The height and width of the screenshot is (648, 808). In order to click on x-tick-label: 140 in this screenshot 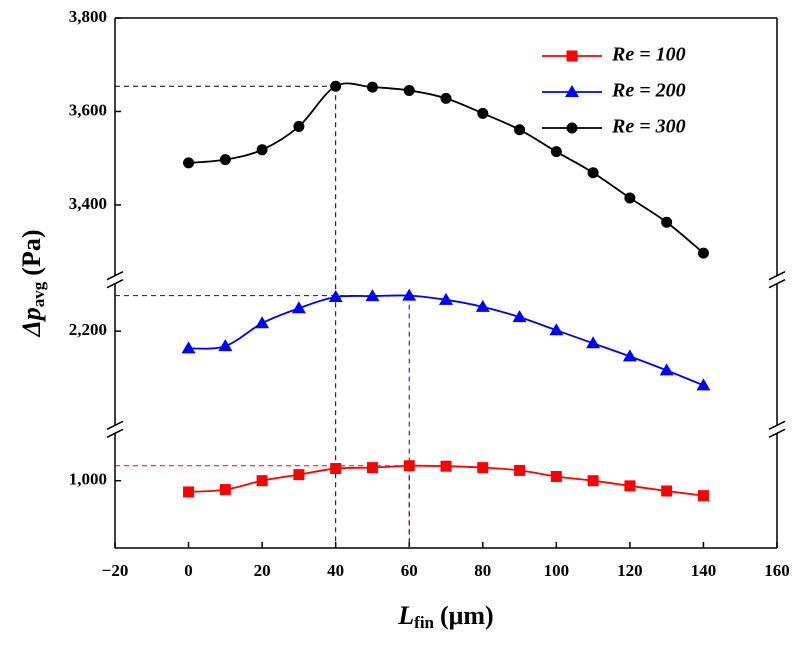, I will do `click(704, 570)`.